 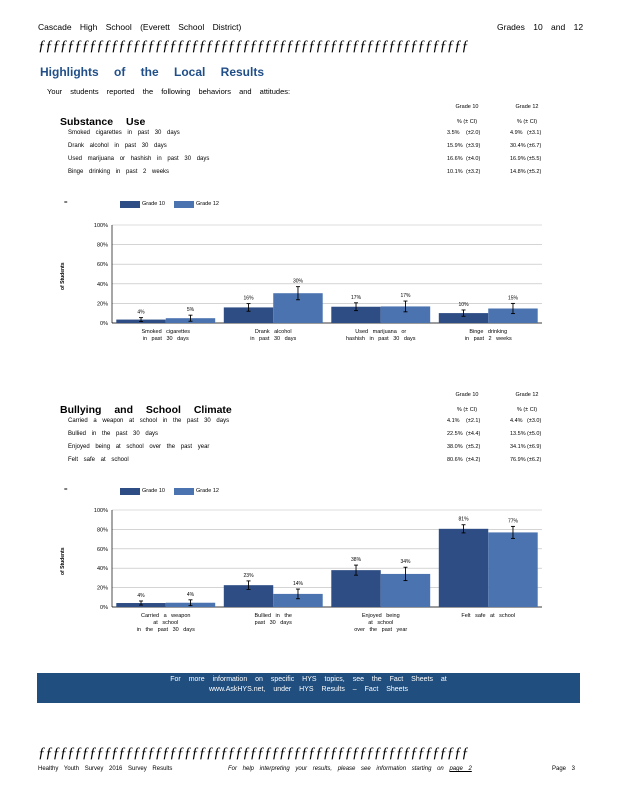 I want to click on data-label: 23%, so click(x=249, y=576).